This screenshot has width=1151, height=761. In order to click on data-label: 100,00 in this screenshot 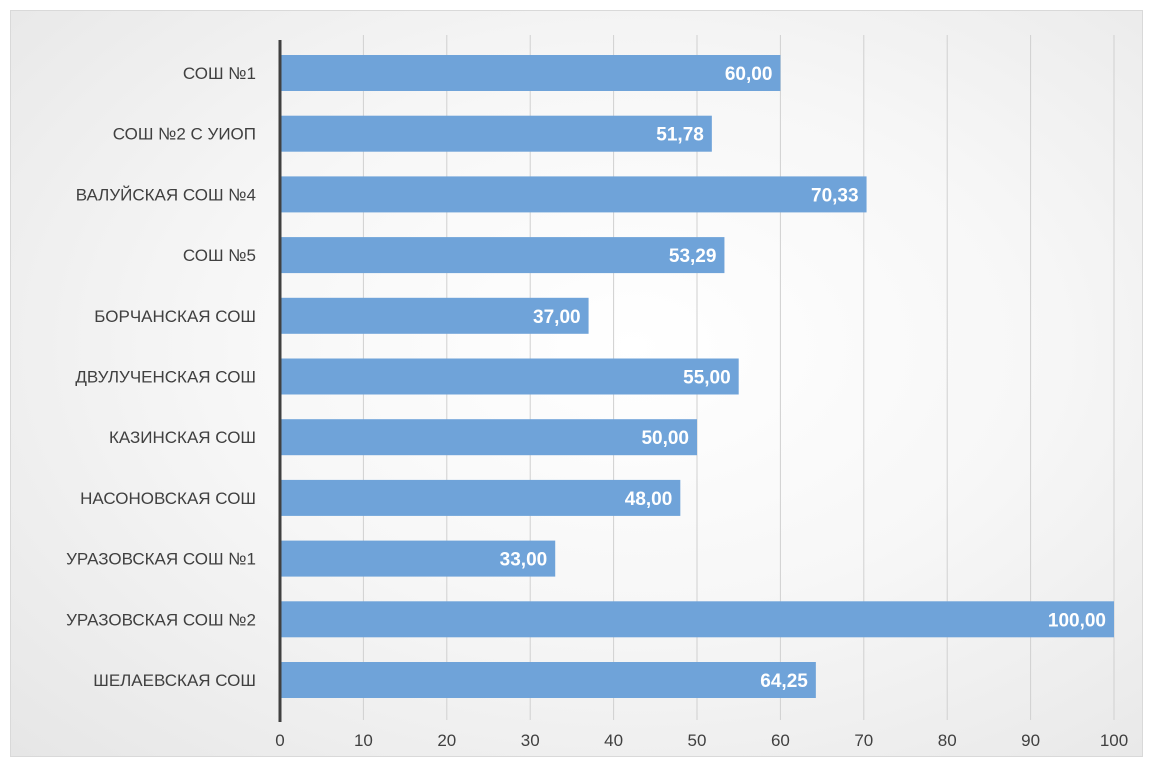, I will do `click(1077, 620)`.